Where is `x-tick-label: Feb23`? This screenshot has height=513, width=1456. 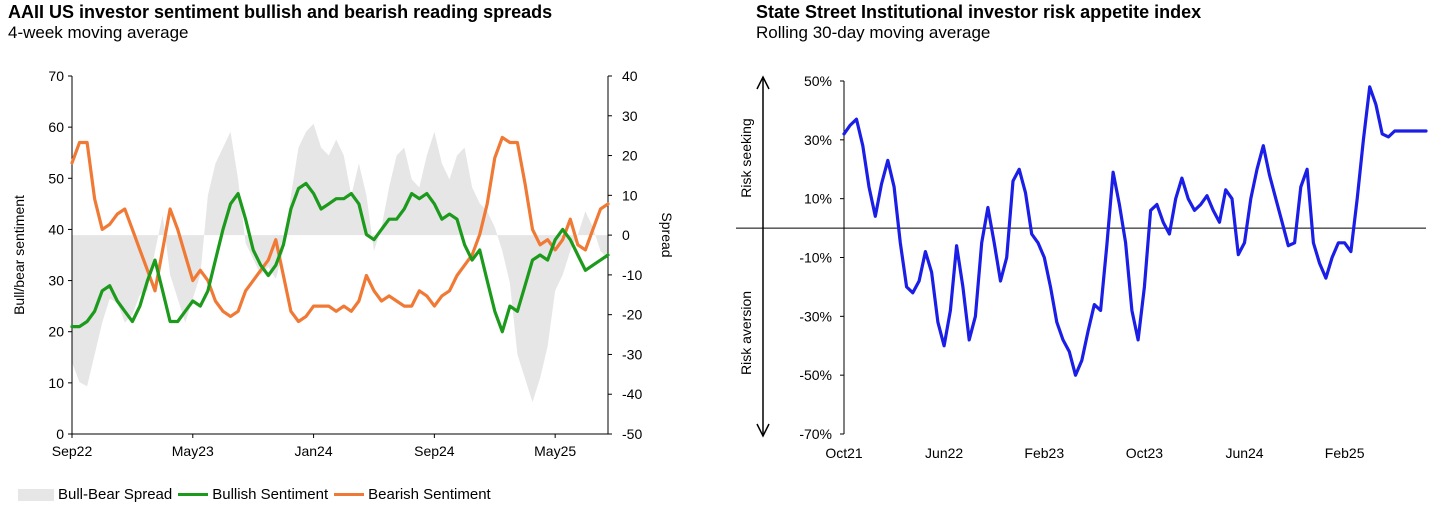
x-tick-label: Feb23 is located at coordinates (1044, 453).